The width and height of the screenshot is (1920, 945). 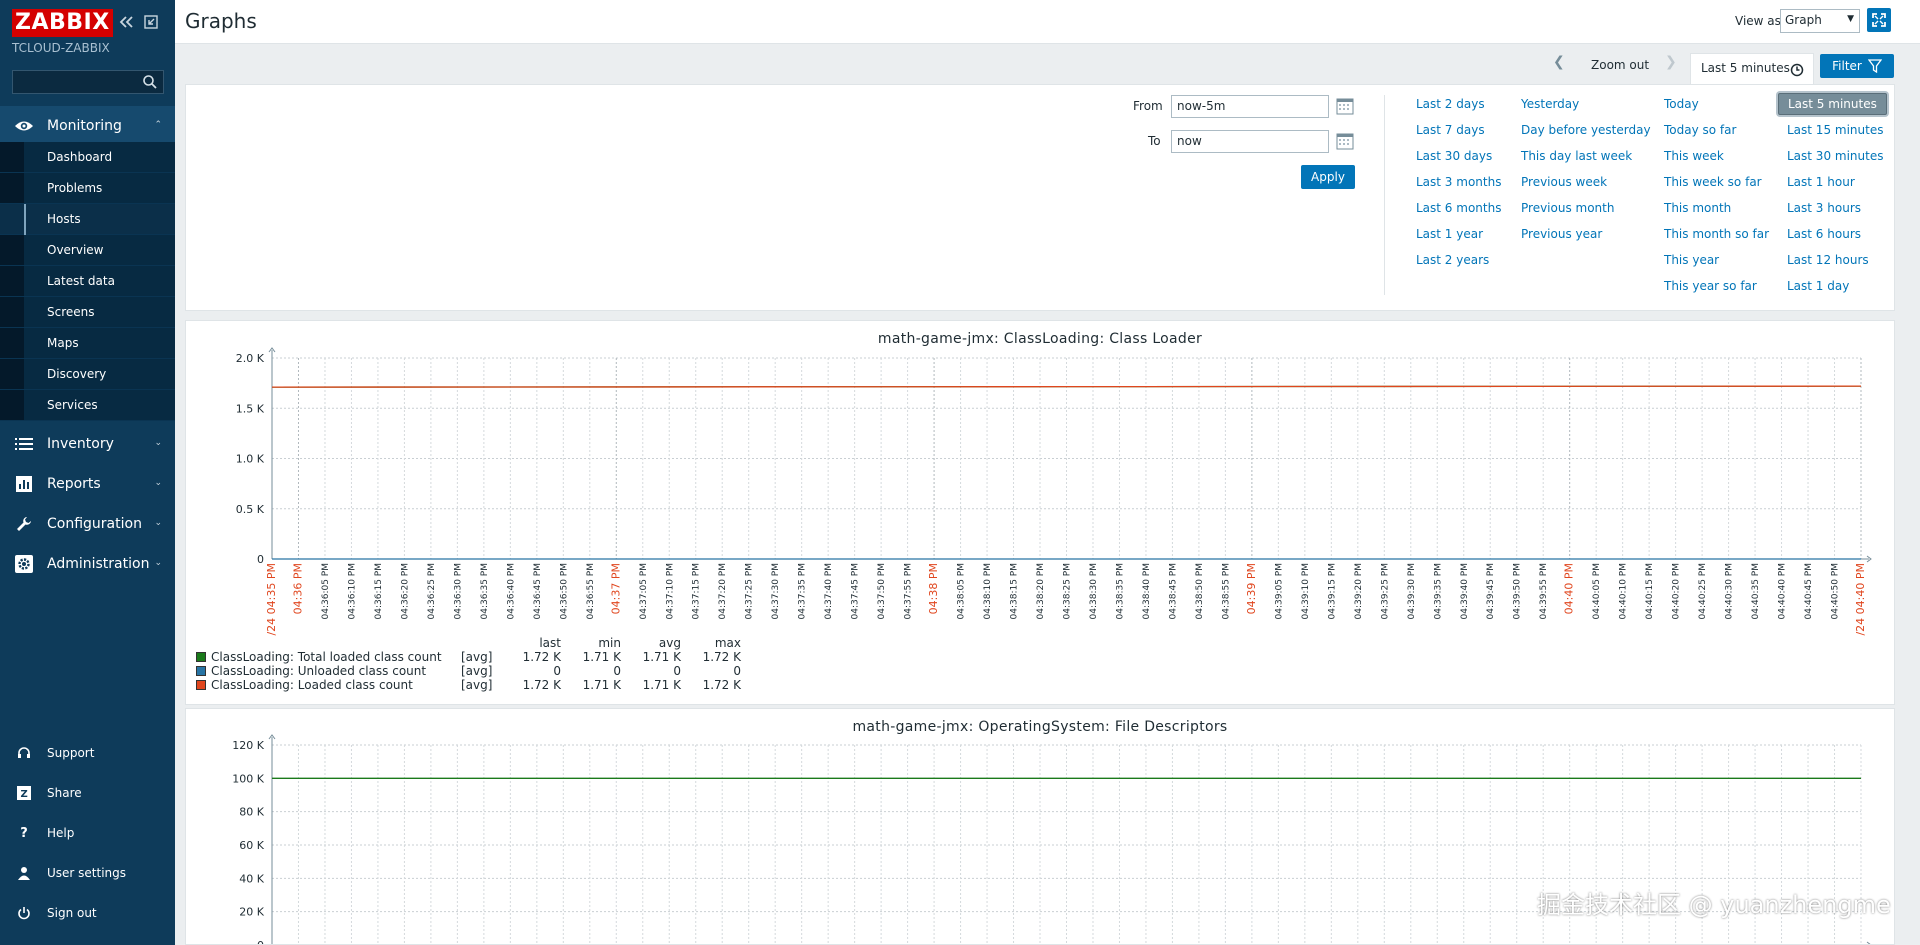 I want to click on time-selector-bar: ❮ Zoom out ❯ Last 5 minutes Filter, so click(x=1047, y=64).